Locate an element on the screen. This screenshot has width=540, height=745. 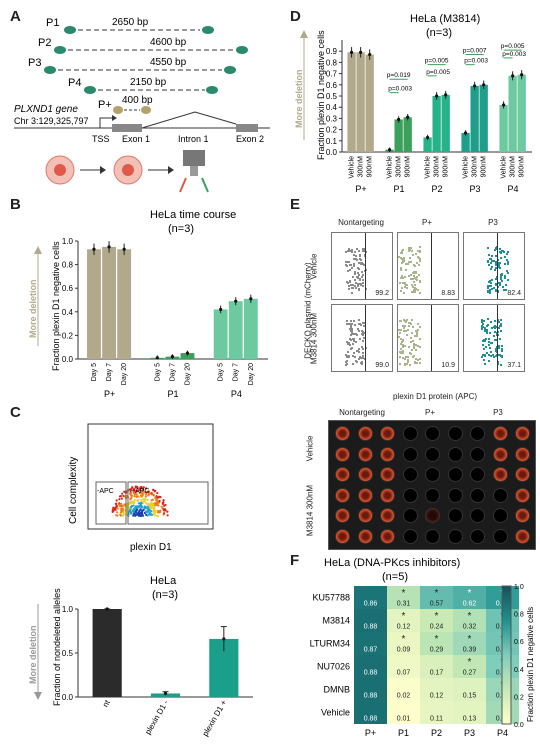
x-tick-label: Vehicle is located at coordinates (428, 167).